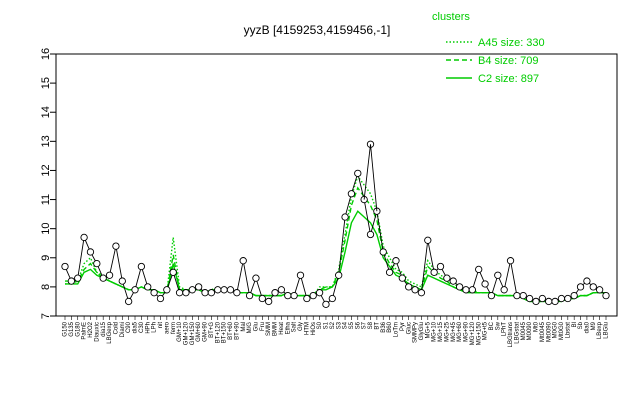 Image resolution: width=640 pixels, height=400 pixels. I want to click on x-tick-label: Heat, so click(282, 328).